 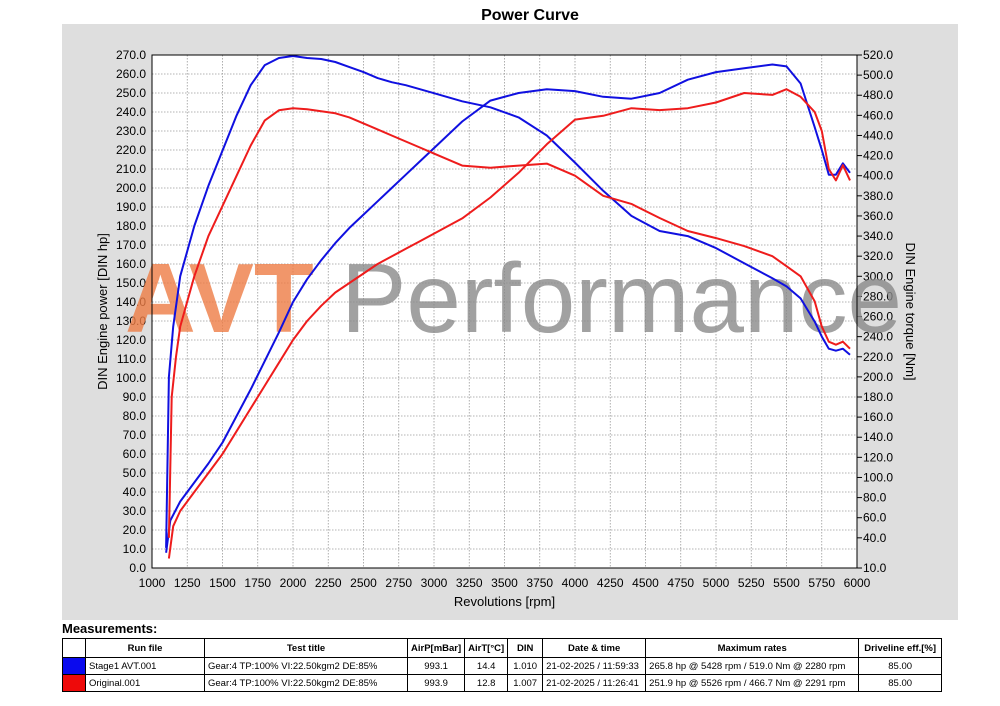 What do you see at coordinates (328, 583) in the screenshot?
I see `x-tick-label: 2250` at bounding box center [328, 583].